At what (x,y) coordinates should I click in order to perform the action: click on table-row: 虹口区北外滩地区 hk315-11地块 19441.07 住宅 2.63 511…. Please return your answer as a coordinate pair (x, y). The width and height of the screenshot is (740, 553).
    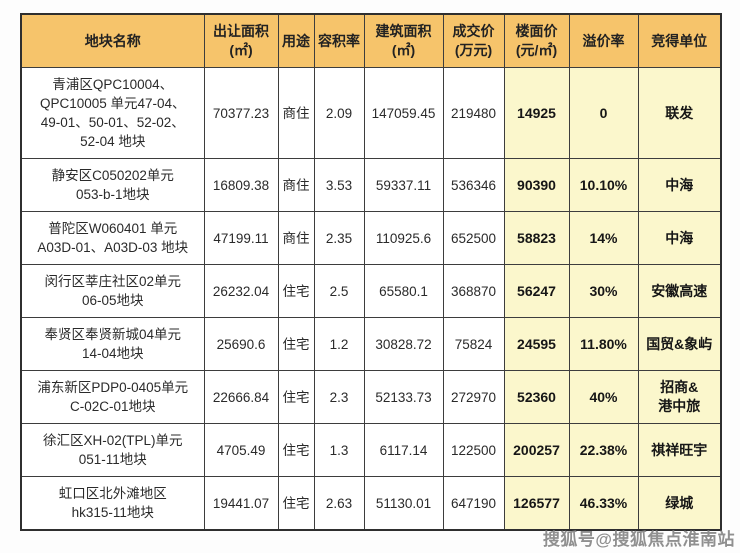
    Looking at the image, I should click on (371, 503).